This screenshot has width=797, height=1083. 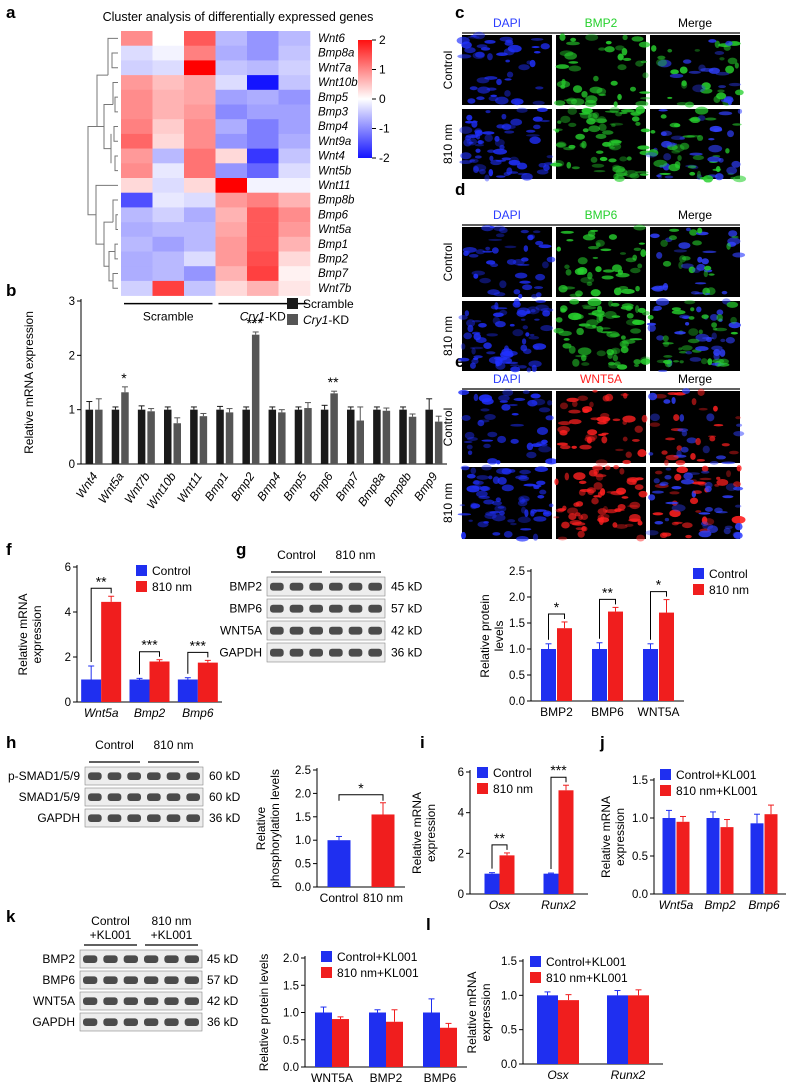 I want to click on y-tick-label: 2.5, so click(x=303, y=771).